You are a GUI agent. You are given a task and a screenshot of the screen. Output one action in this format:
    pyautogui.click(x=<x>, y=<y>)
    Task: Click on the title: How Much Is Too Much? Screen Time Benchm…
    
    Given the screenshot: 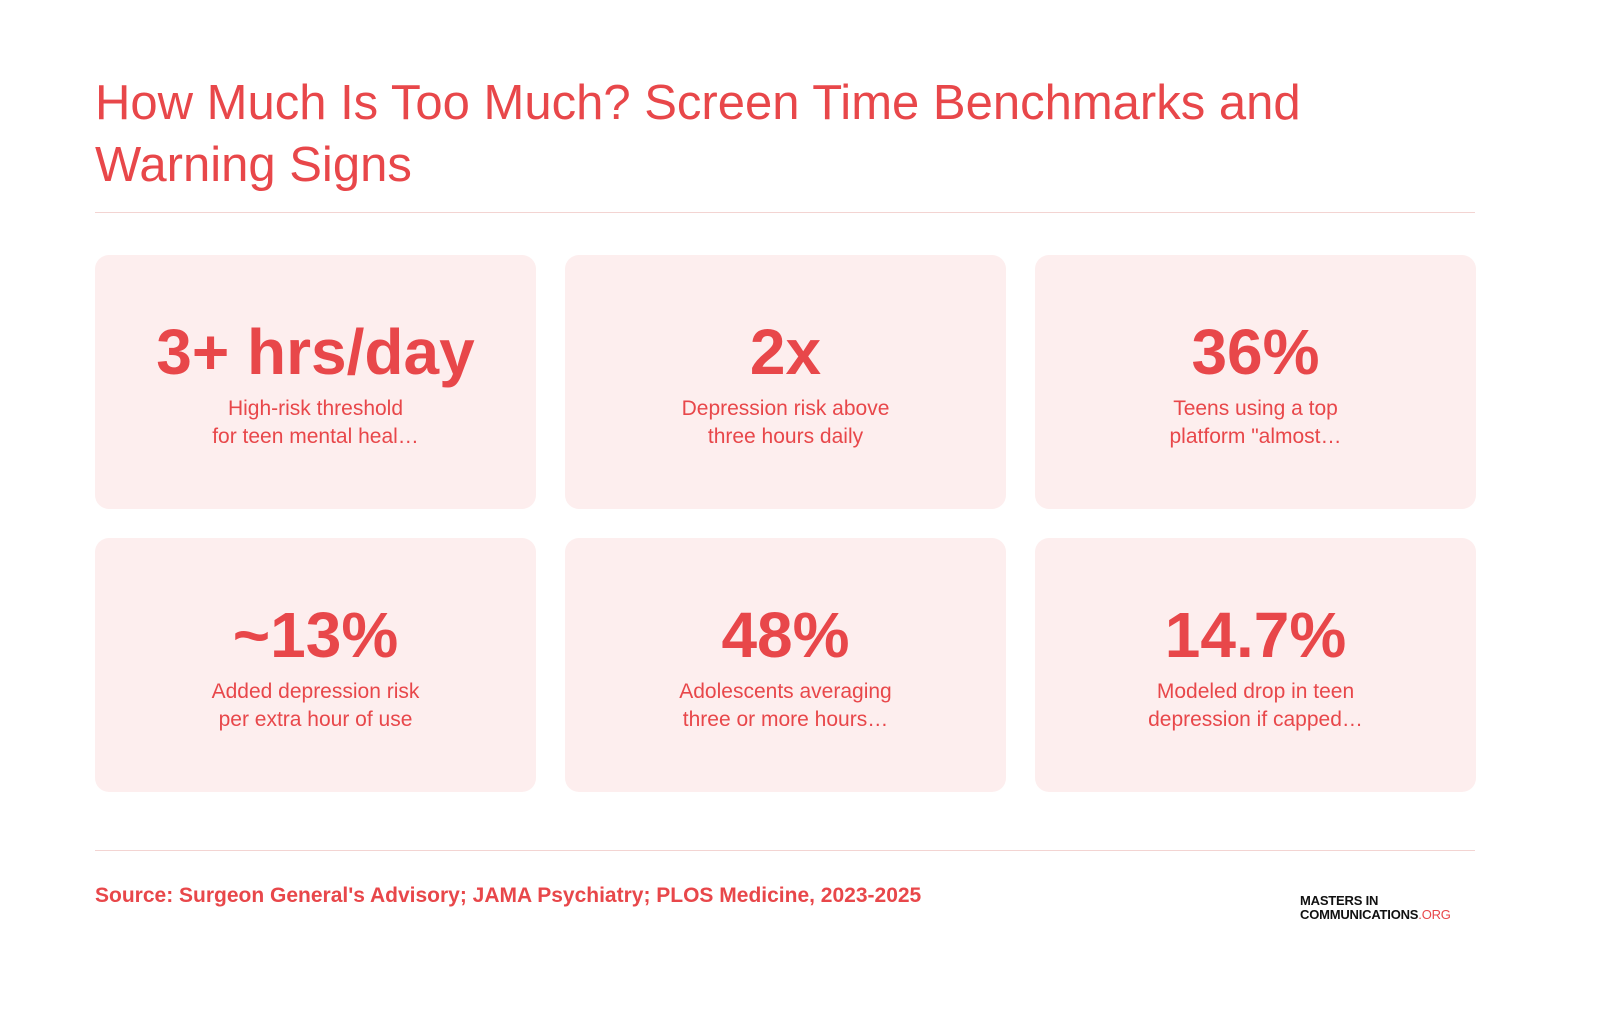 What is the action you would take?
    pyautogui.click(x=698, y=134)
    